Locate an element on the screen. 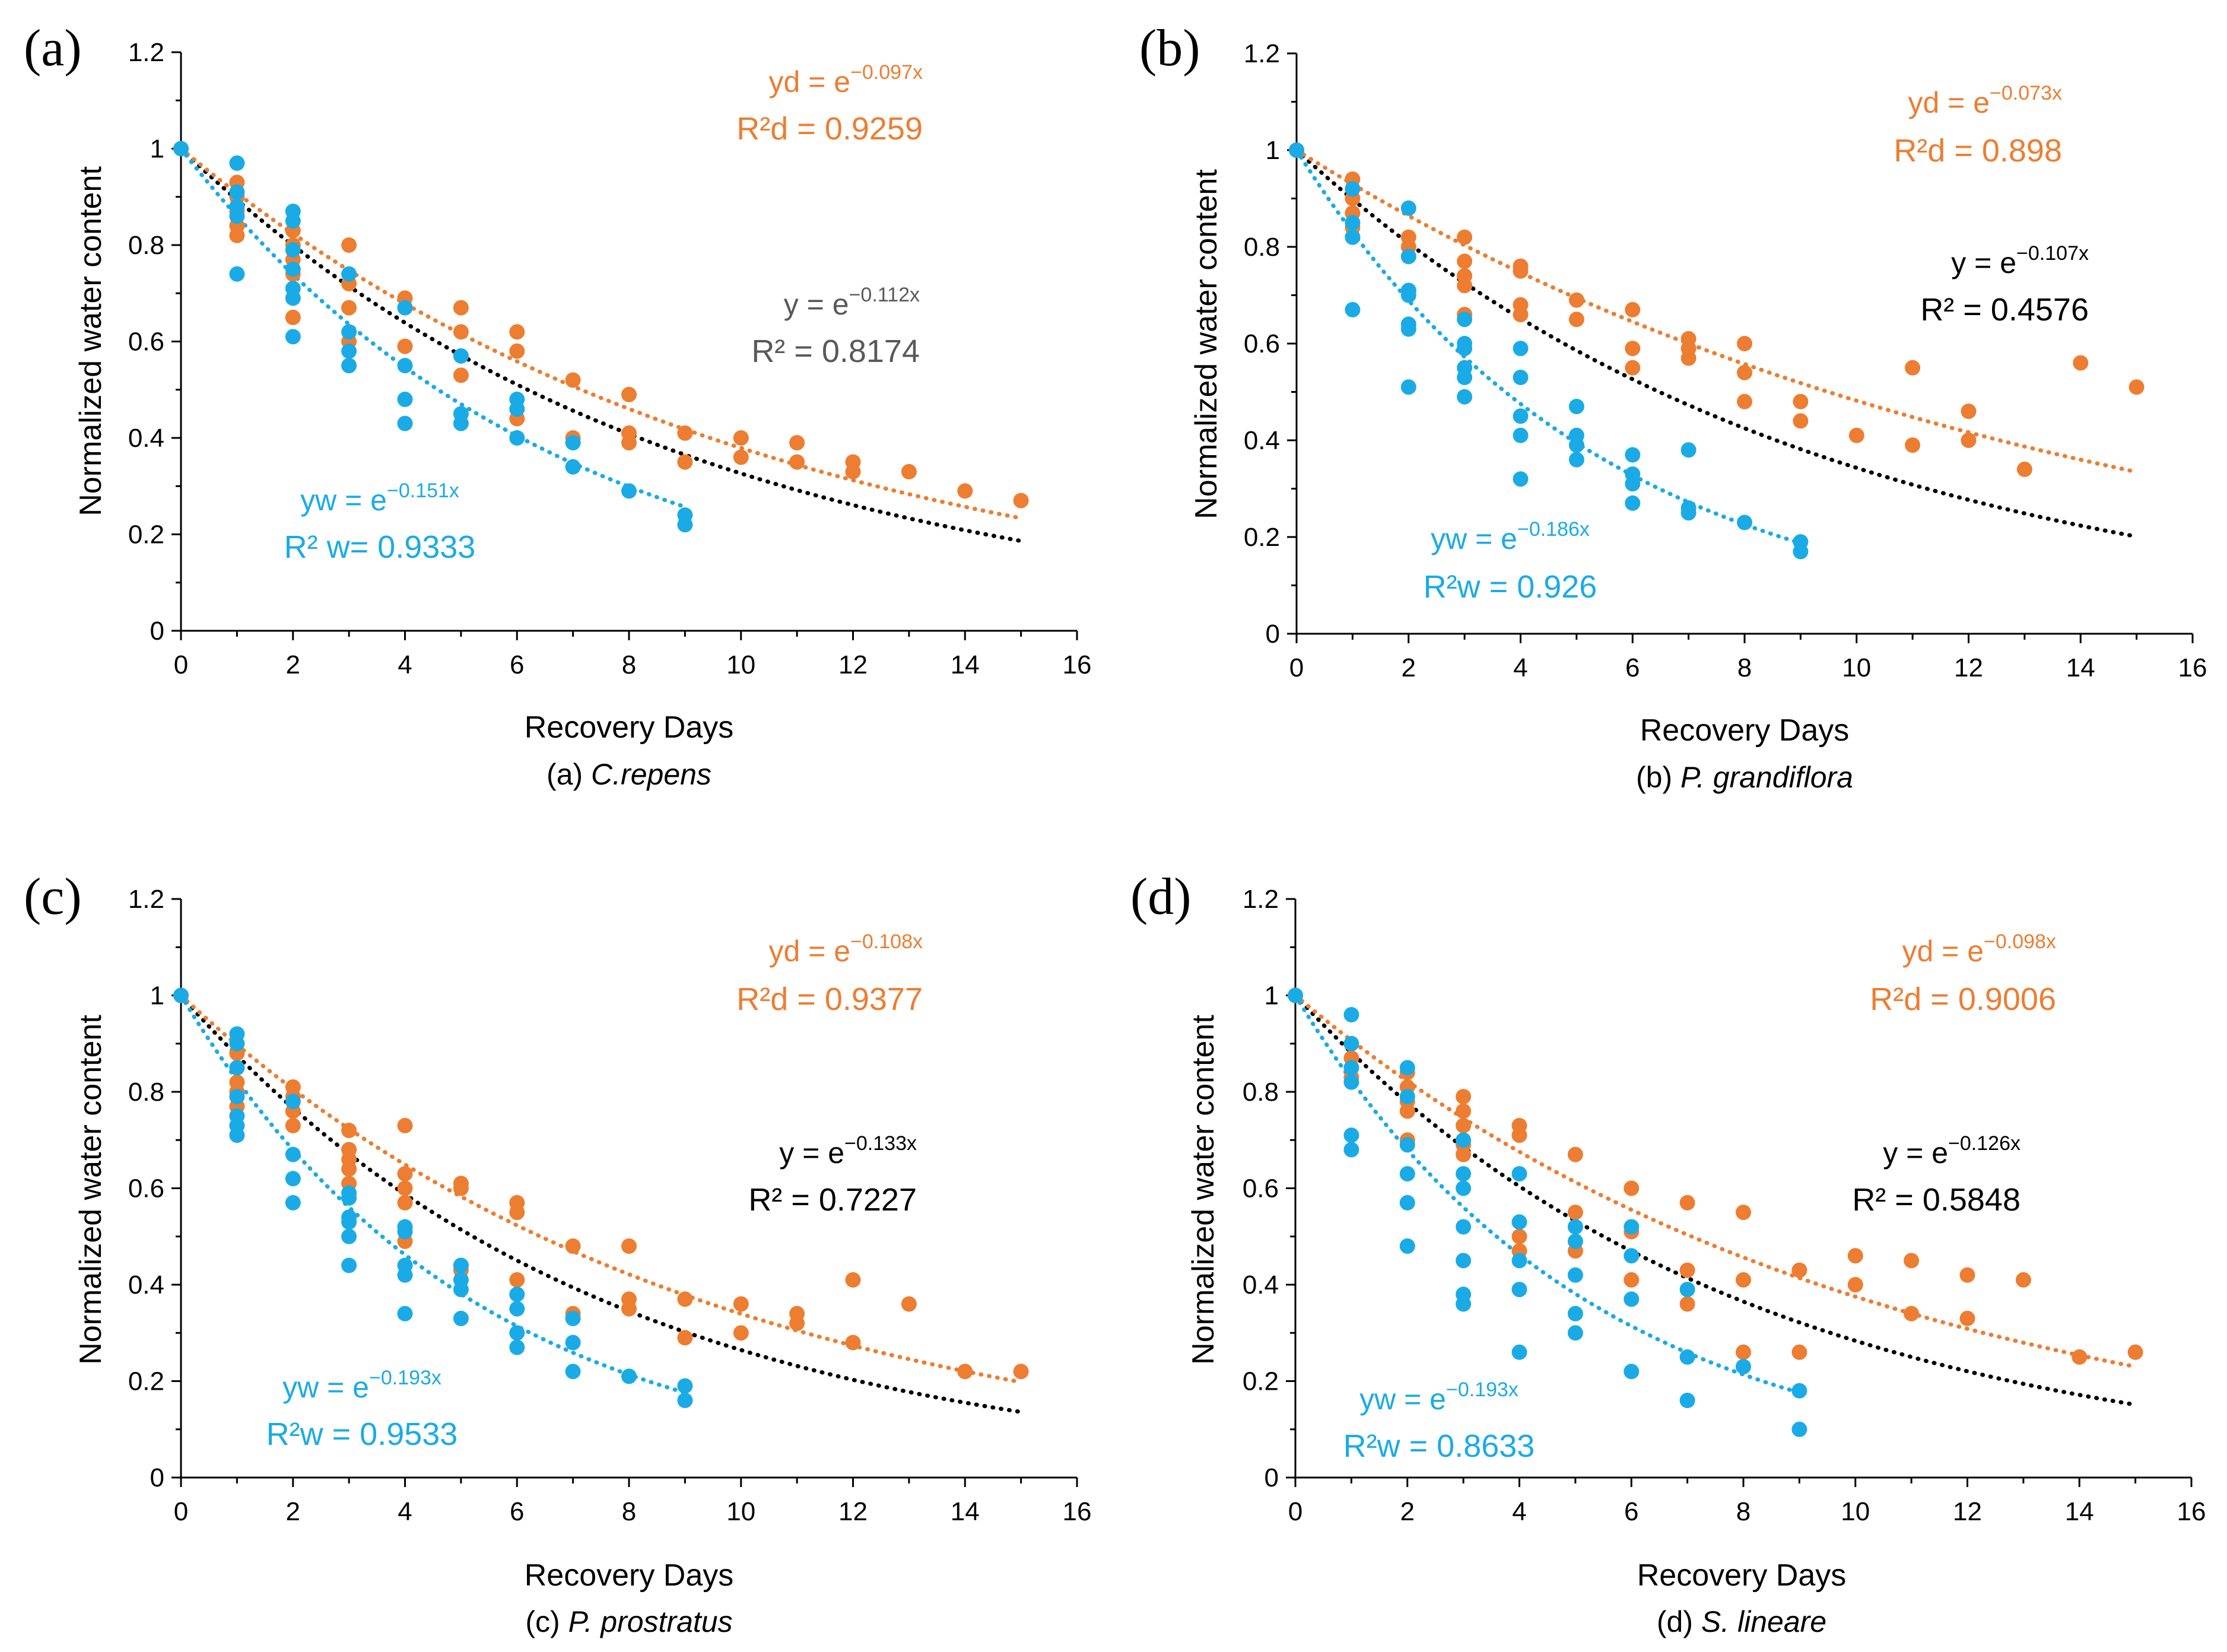 This screenshot has height=1652, width=2227. panel-letter: (d) is located at coordinates (1161, 897).